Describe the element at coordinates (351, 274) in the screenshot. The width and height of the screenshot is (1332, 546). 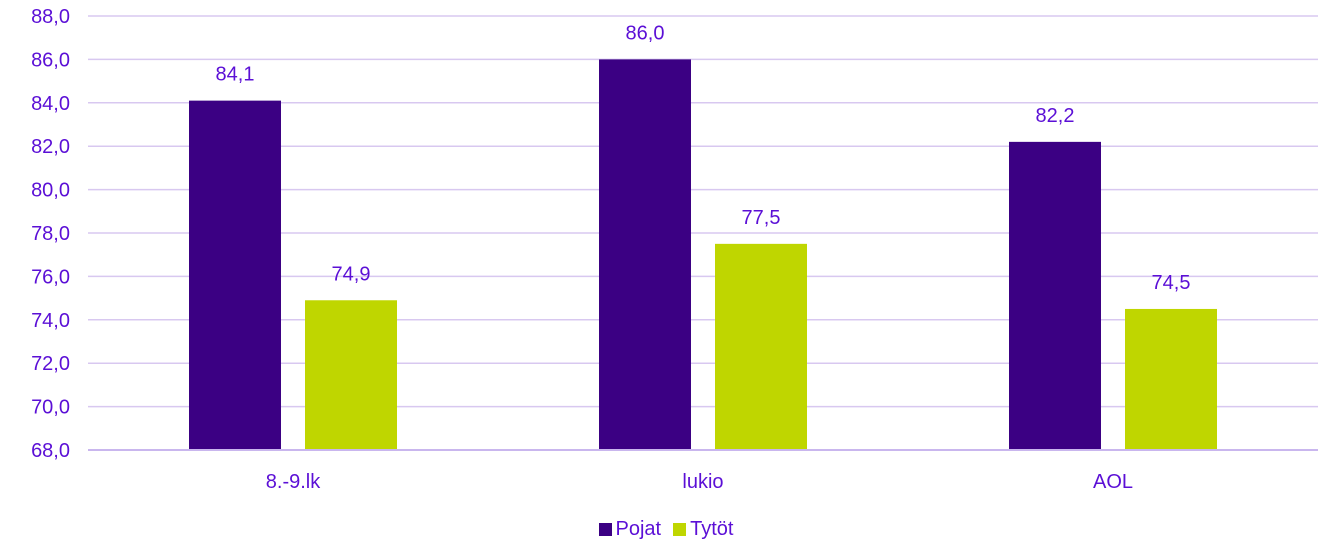
I see `data-label: 74,9` at that location.